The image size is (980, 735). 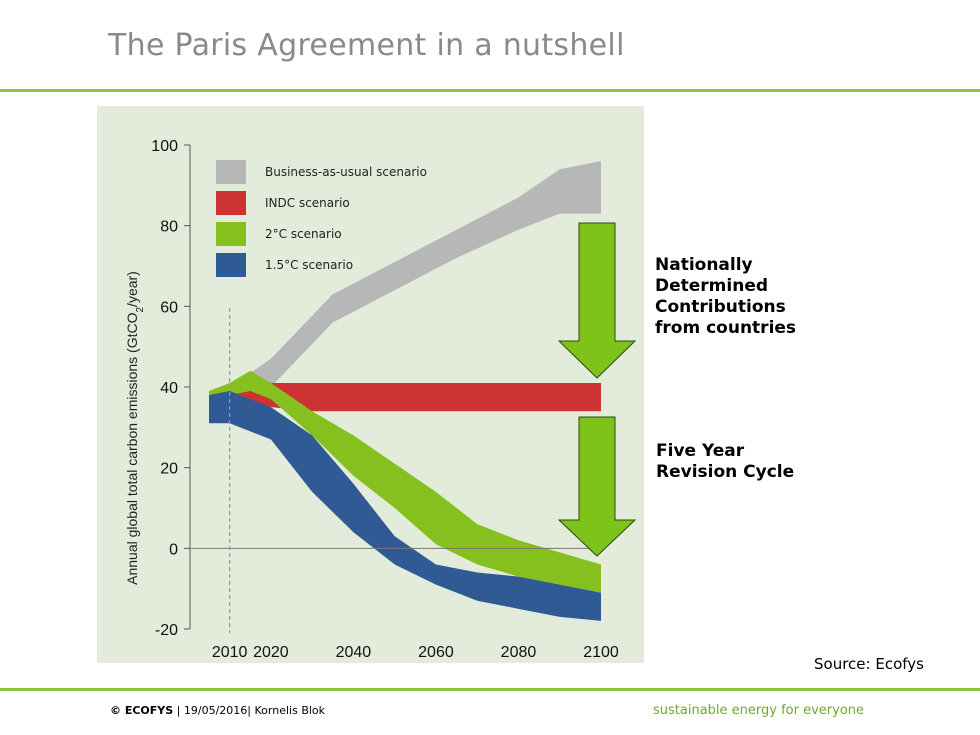 What do you see at coordinates (173, 549) in the screenshot?
I see `y-tick-label: 0` at bounding box center [173, 549].